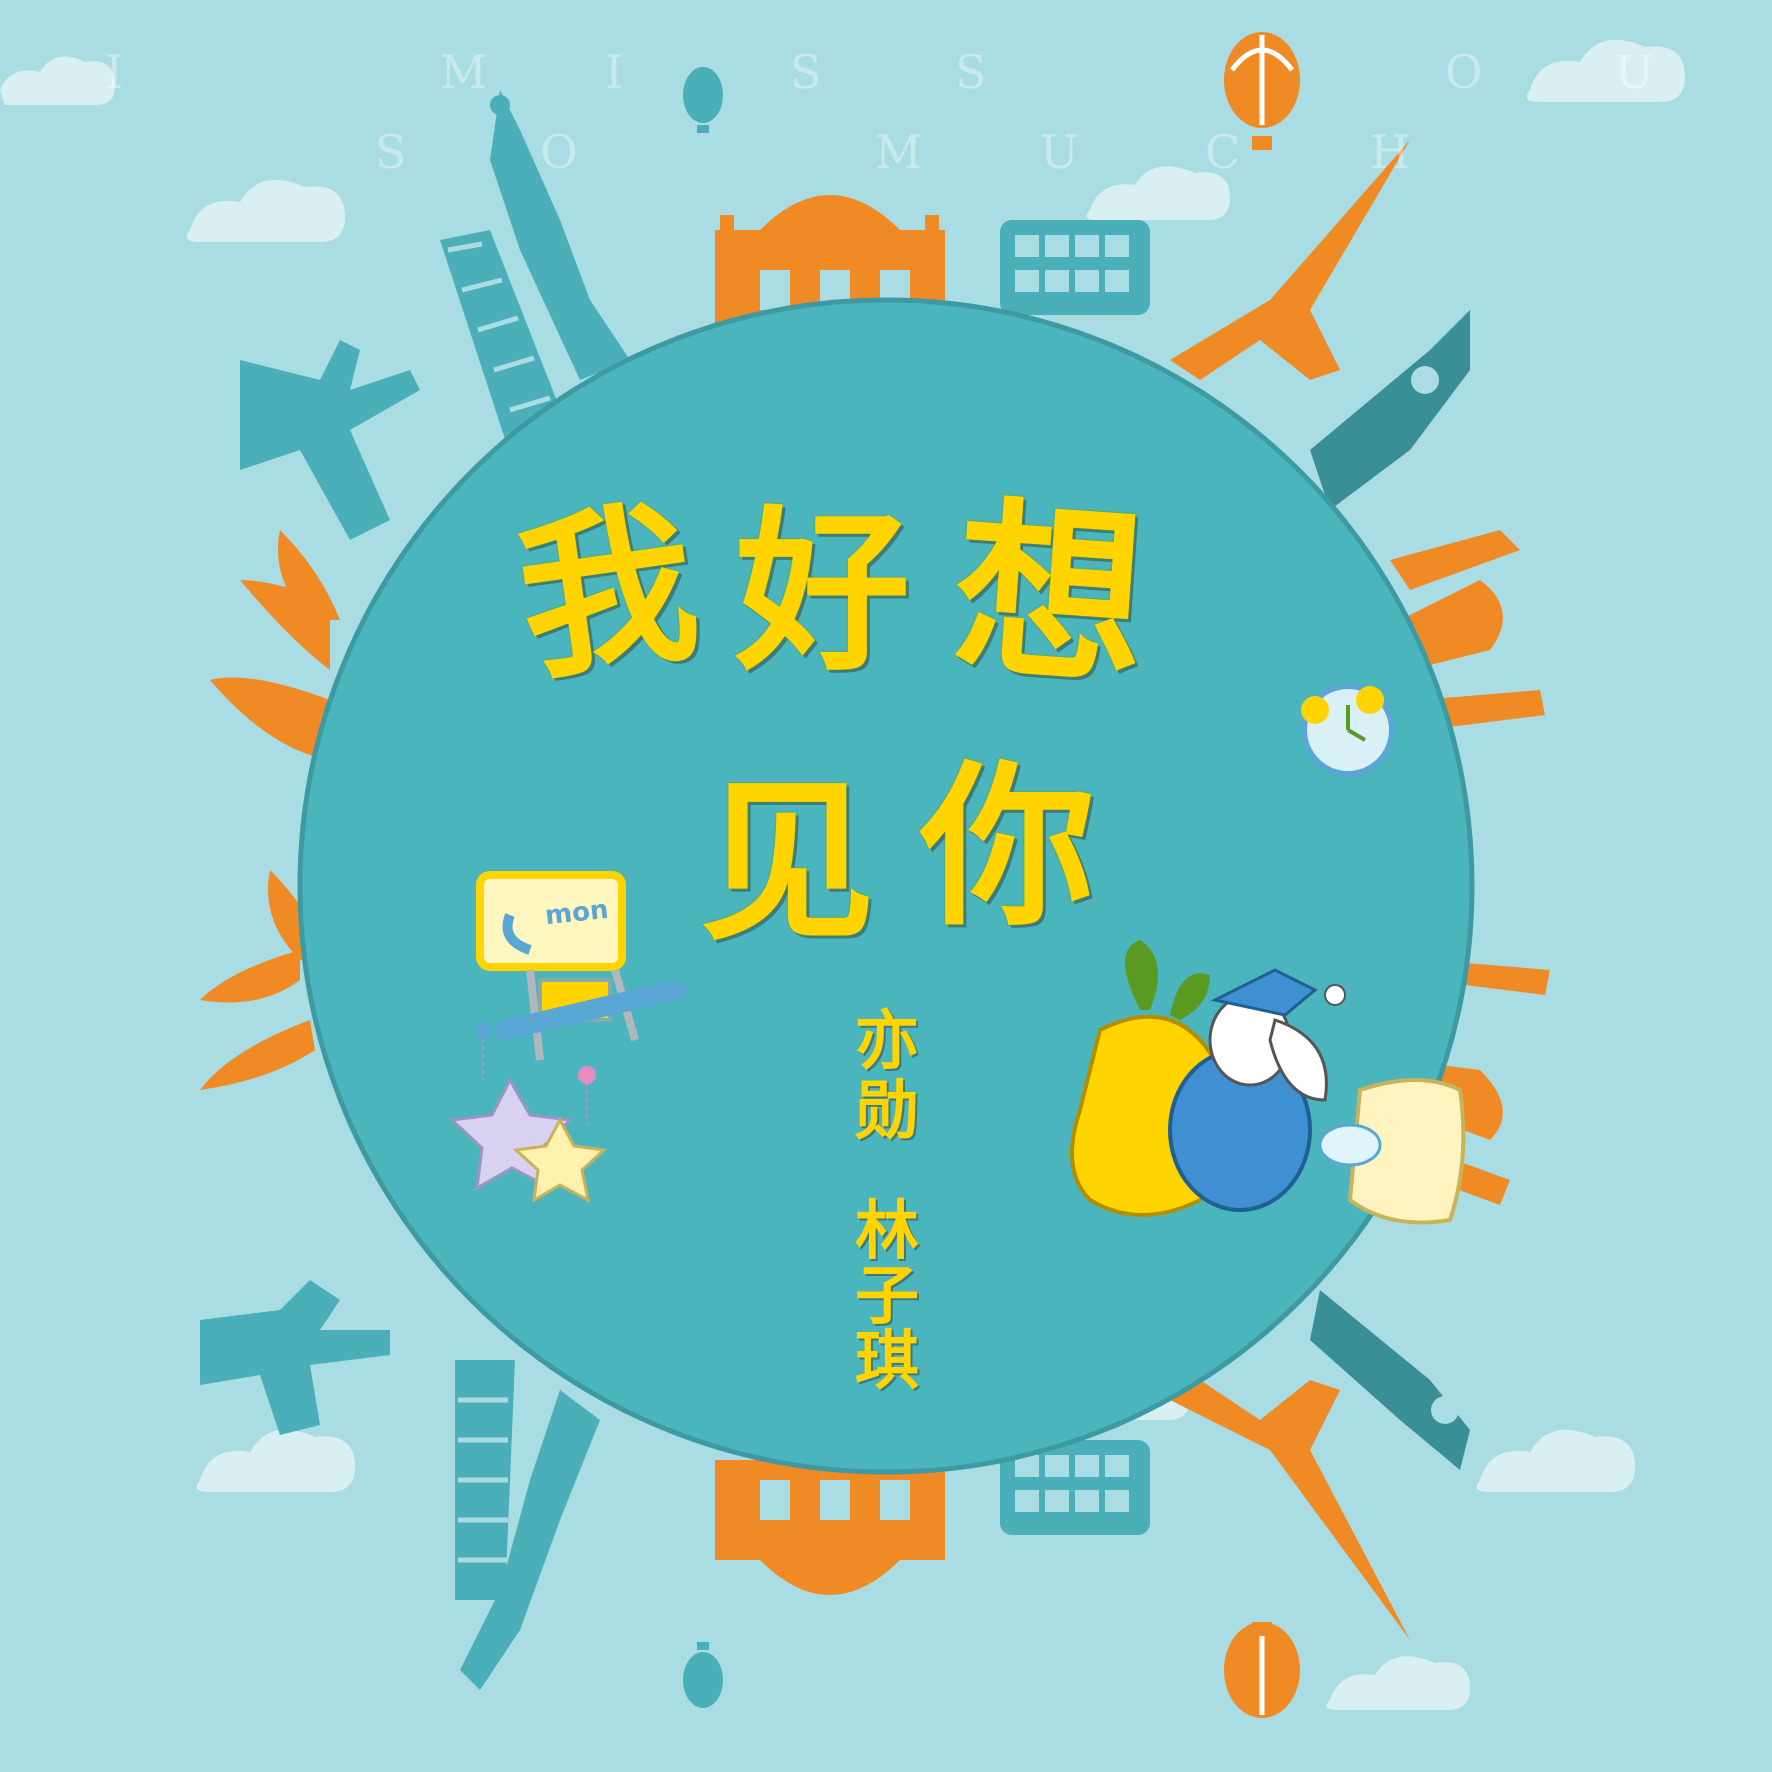 The height and width of the screenshot is (1772, 1772). I want to click on artist-name-char: 勋, so click(887, 1111).